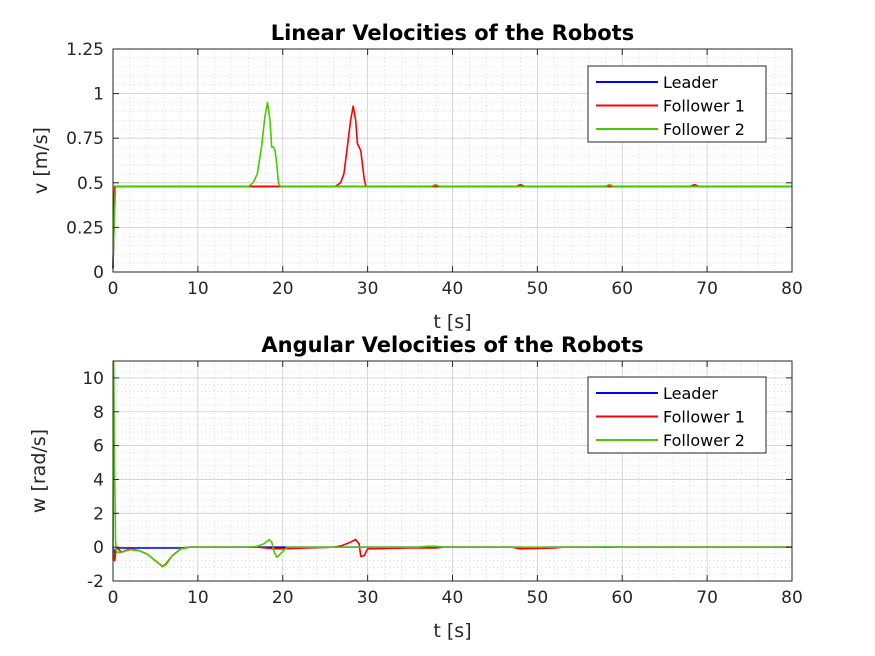 This screenshot has width=875, height=656. I want to click on chart-title: Linear Velocities of the Robots, so click(453, 33).